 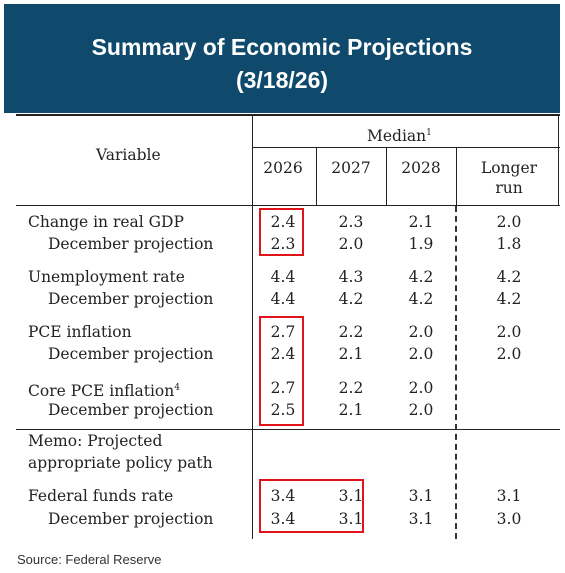 I want to click on memo-separator, so click(x=288, y=429).